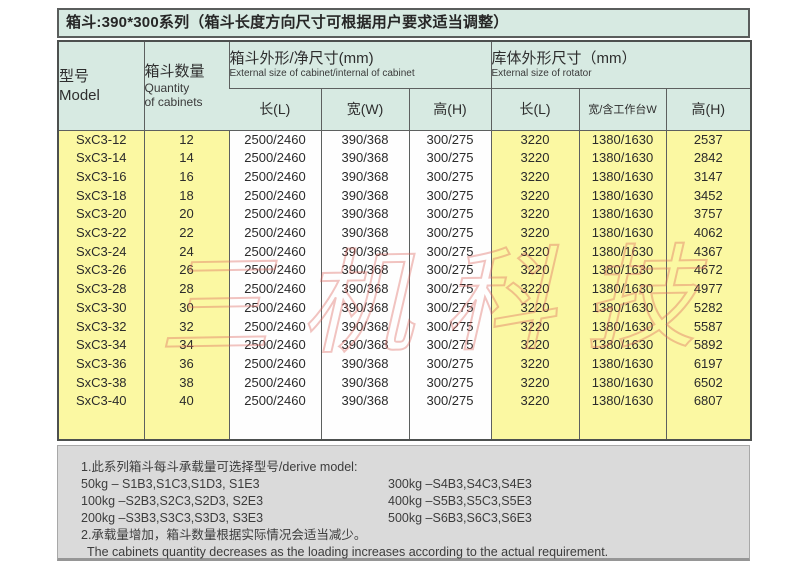 This screenshot has width=800, height=568. I want to click on cell-model: SxC3-12, so click(101, 140).